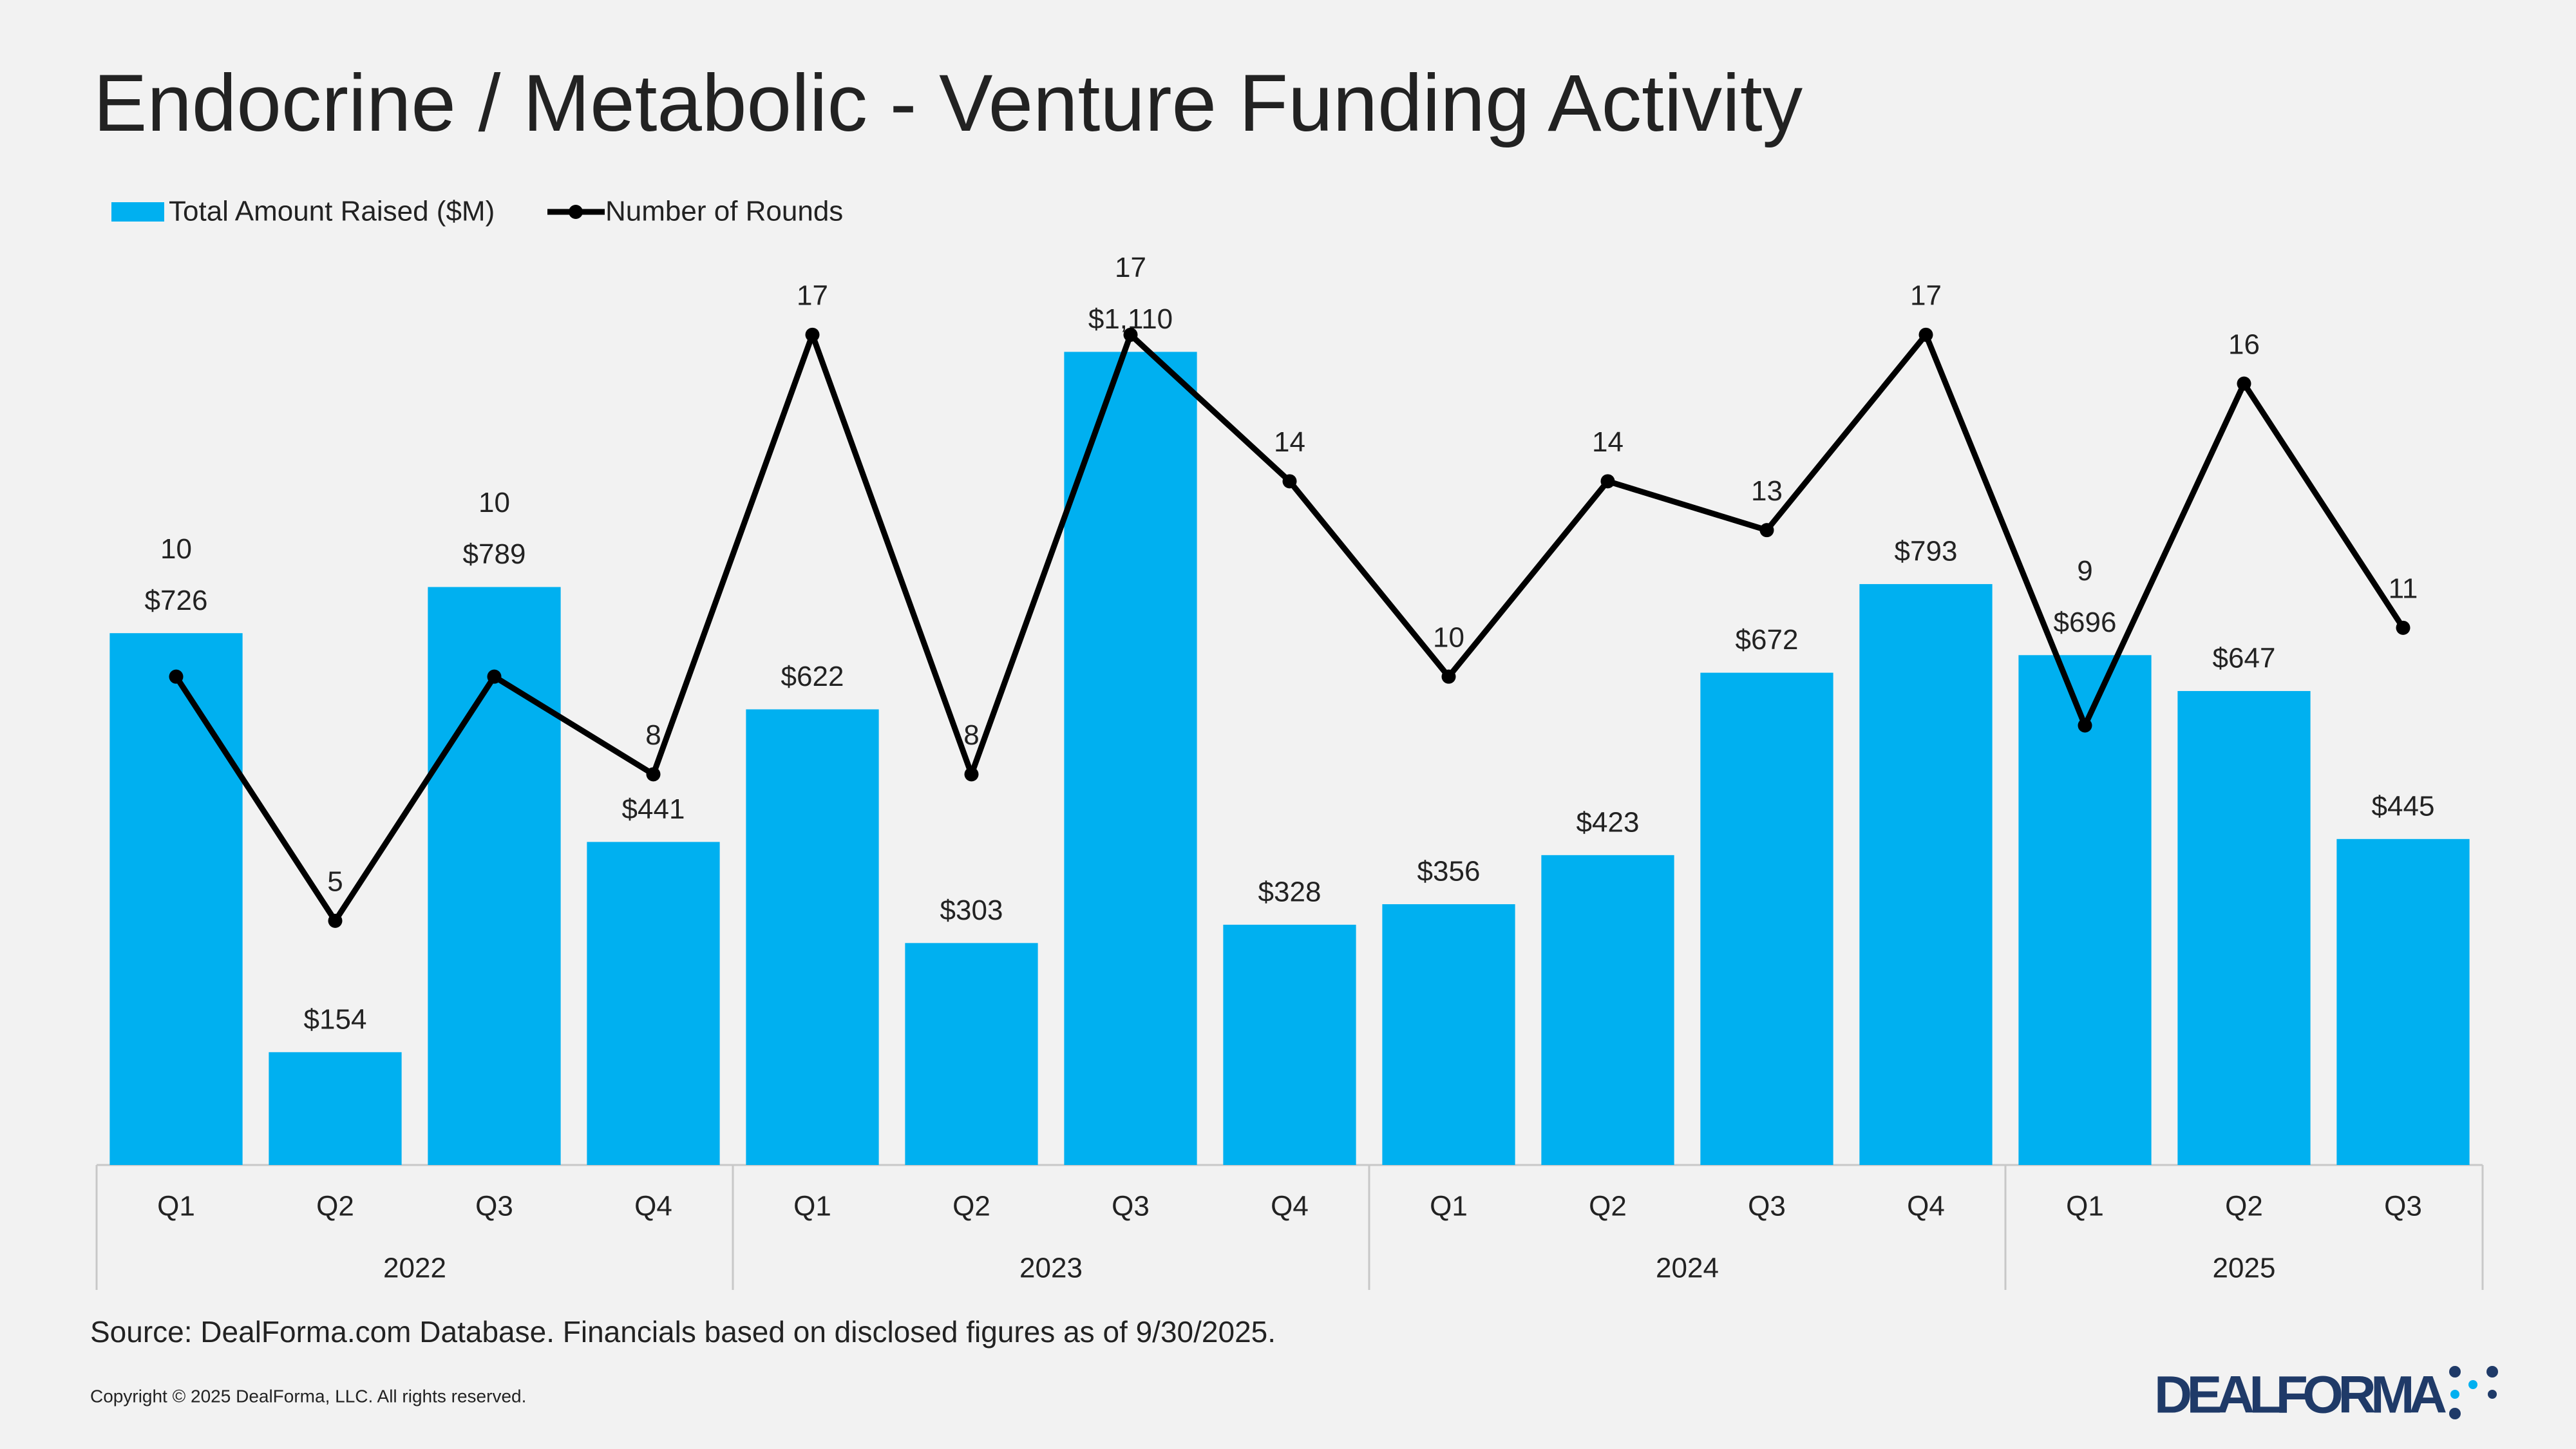 The width and height of the screenshot is (2576, 1449). Describe the element at coordinates (1768, 640) in the screenshot. I see `bar-value-label: $672` at that location.